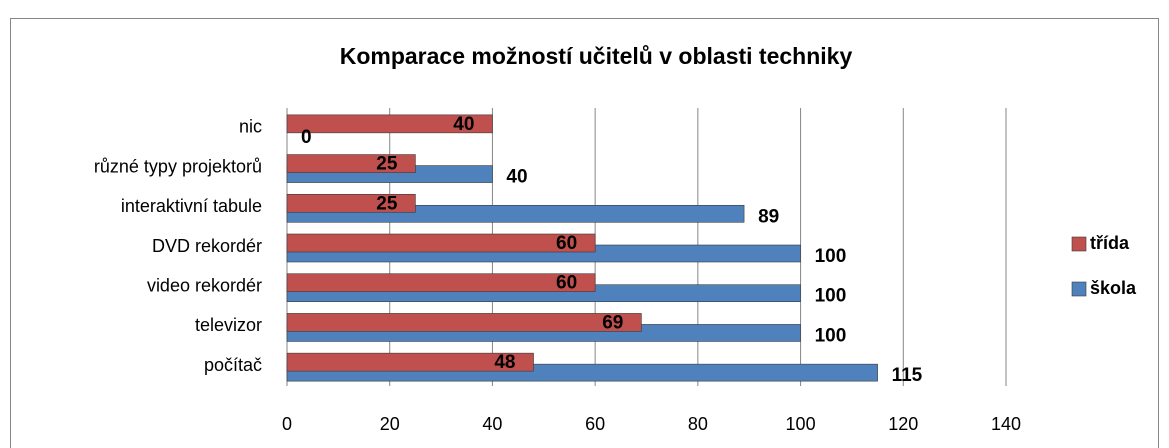  I want to click on x-tick-label: 140, so click(1006, 424).